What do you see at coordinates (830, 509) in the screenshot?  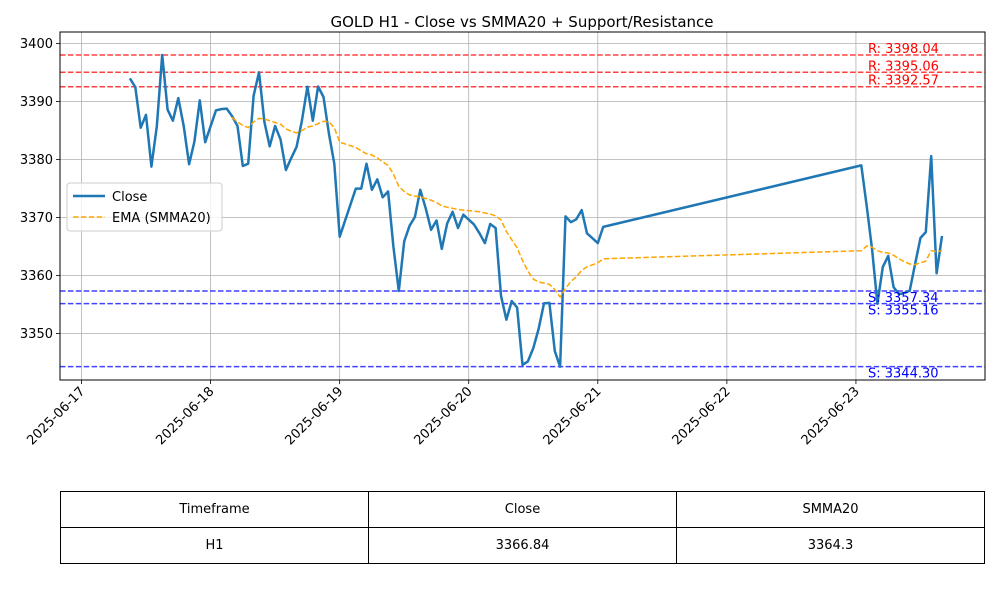 I see `table-header-cell: SMMA20` at bounding box center [830, 509].